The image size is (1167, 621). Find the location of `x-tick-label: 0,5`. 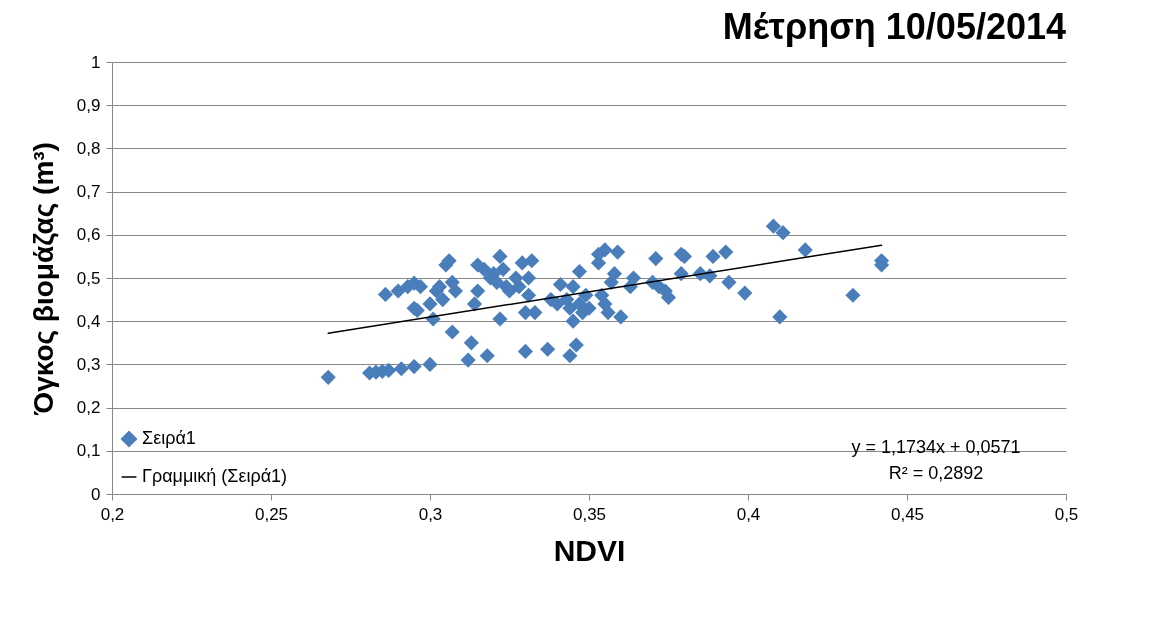

x-tick-label: 0,5 is located at coordinates (1066, 514).